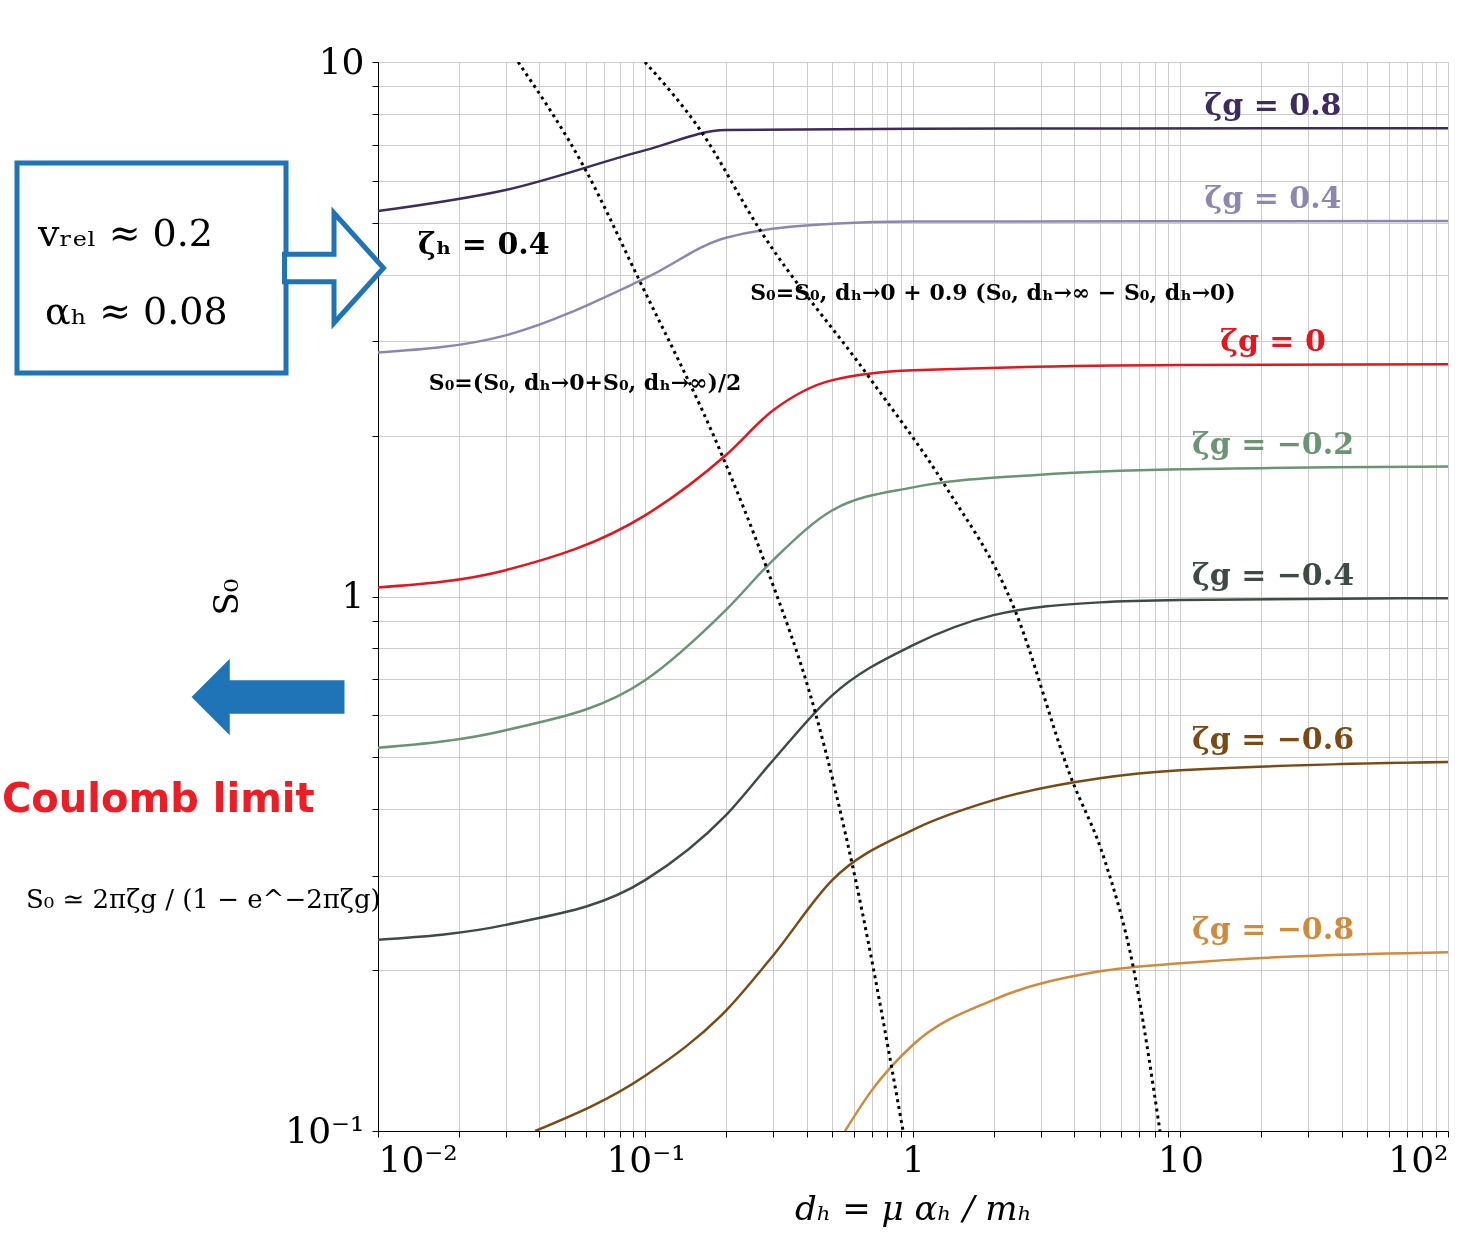 This screenshot has width=1482, height=1255. Describe the element at coordinates (353, 595) in the screenshot. I see `y-tick-label: 1` at that location.